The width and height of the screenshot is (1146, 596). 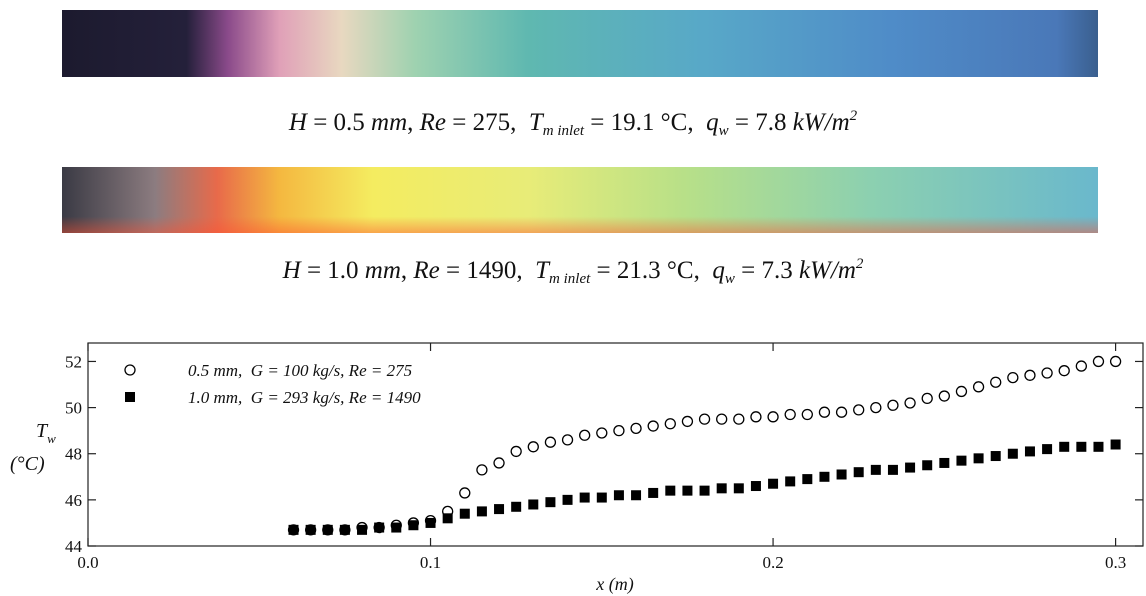 What do you see at coordinates (407, 270) in the screenshot?
I see `caption-part: ,` at bounding box center [407, 270].